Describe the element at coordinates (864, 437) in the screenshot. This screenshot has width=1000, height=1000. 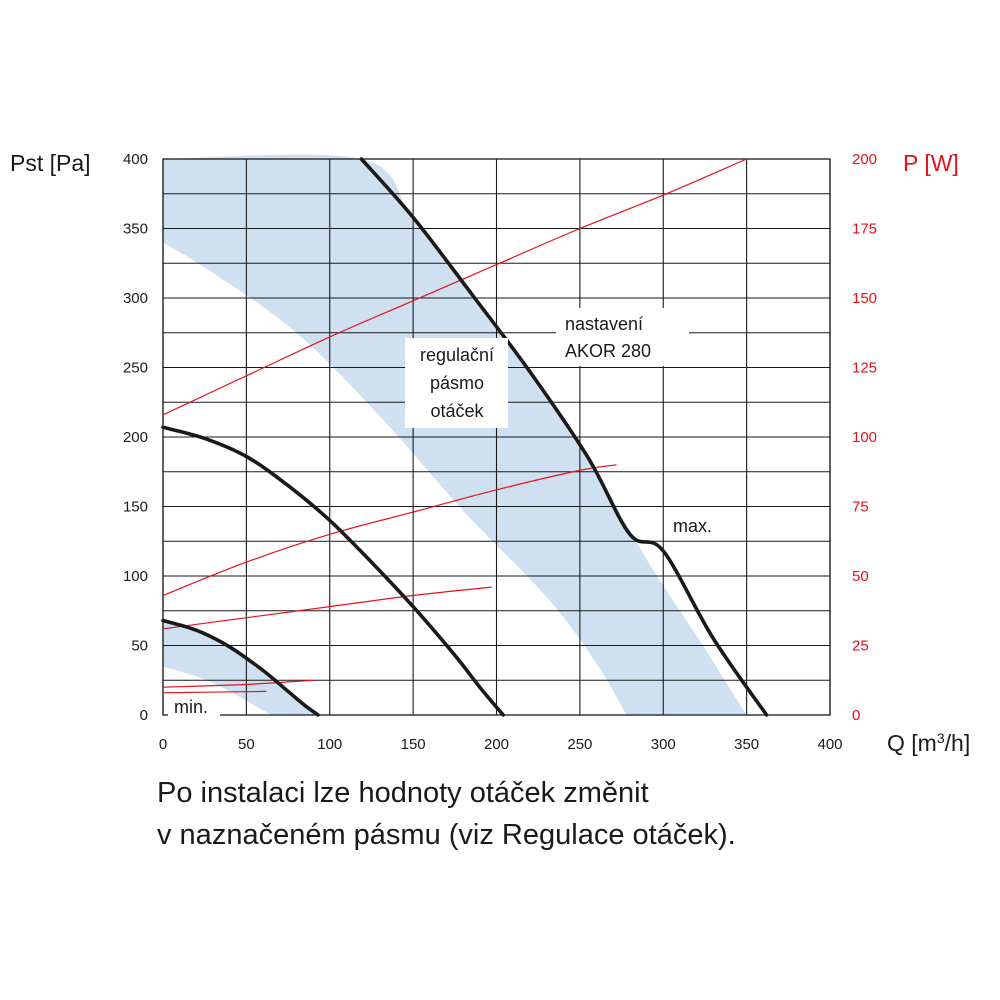
I see `y-right-tick-label: 100` at that location.